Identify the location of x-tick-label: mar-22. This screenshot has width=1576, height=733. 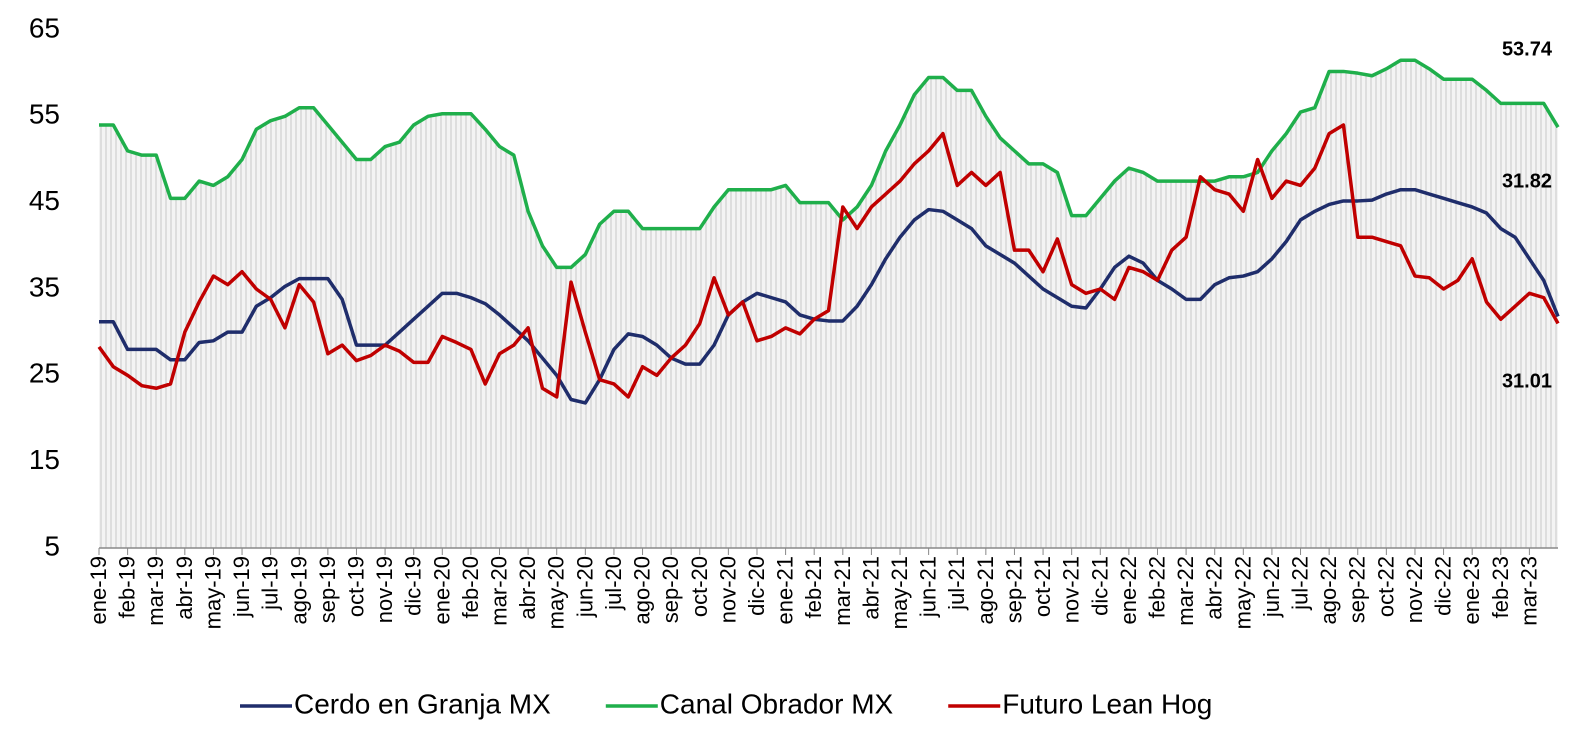
(1185, 591).